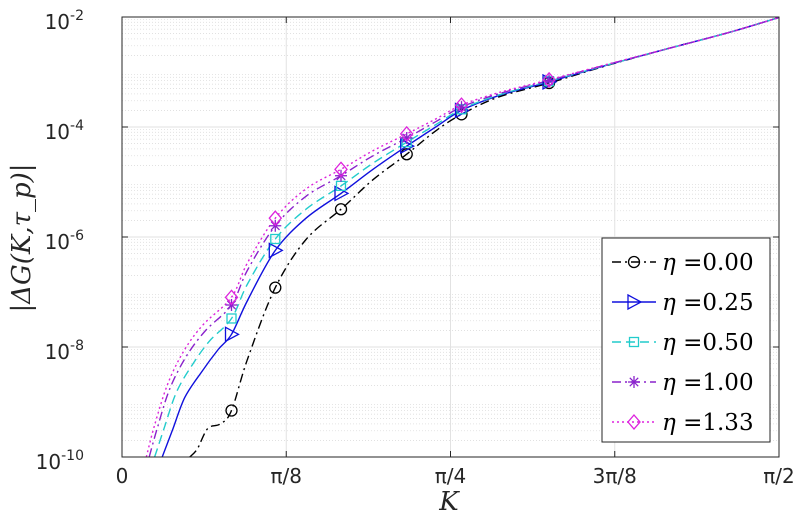 Image resolution: width=801 pixels, height=525 pixels. What do you see at coordinates (451, 476) in the screenshot?
I see `x-tick-label: π/4` at bounding box center [451, 476].